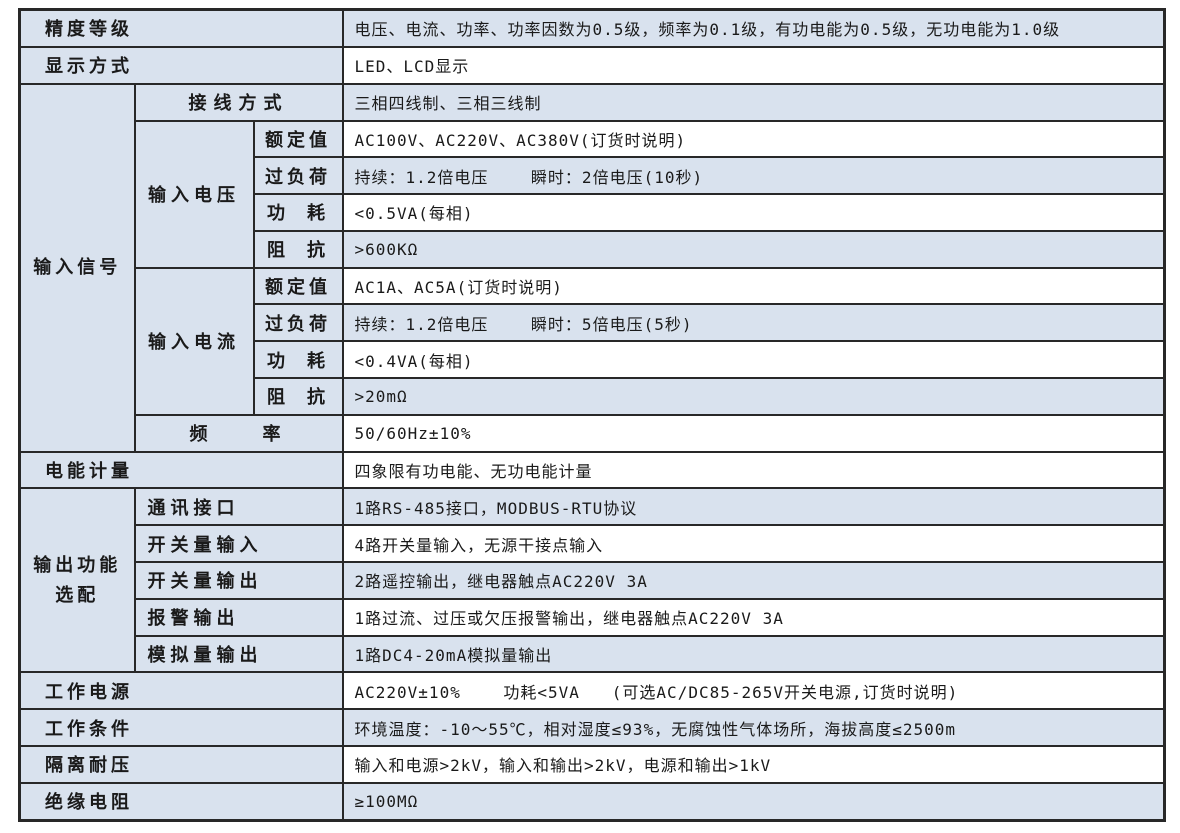 The image size is (1180, 833). I want to click on table-row: 阻 抗 >600KΩ, so click(593, 249).